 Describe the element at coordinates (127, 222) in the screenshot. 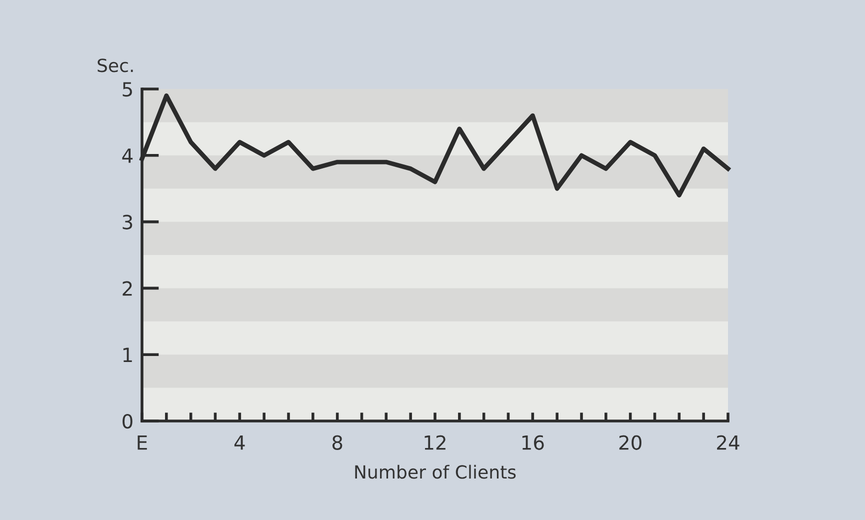

I see `y-tick-label: 3` at that location.